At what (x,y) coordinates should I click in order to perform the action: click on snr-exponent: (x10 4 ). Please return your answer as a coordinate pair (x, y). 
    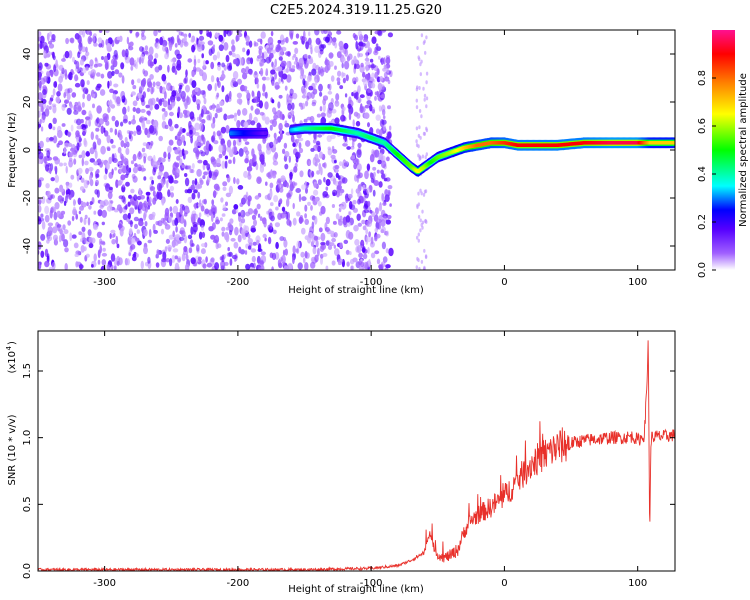
    Looking at the image, I should click on (11, 357).